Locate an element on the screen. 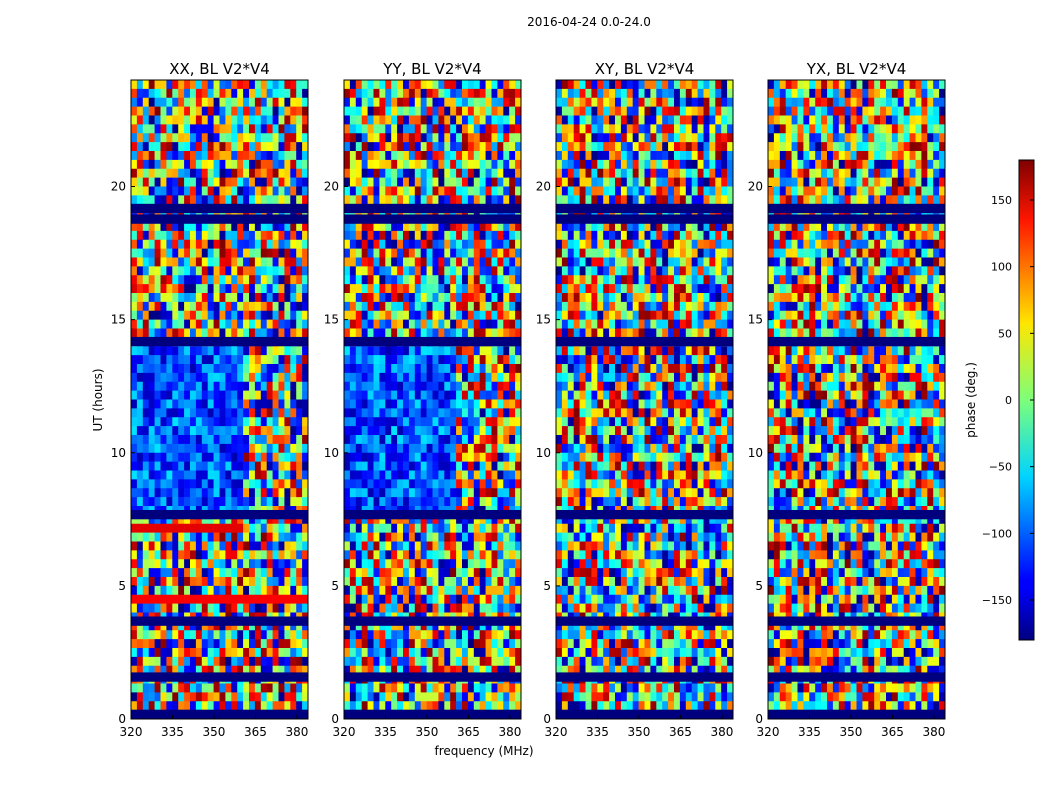  colorbar-label: phase (deg.) is located at coordinates (971, 400).